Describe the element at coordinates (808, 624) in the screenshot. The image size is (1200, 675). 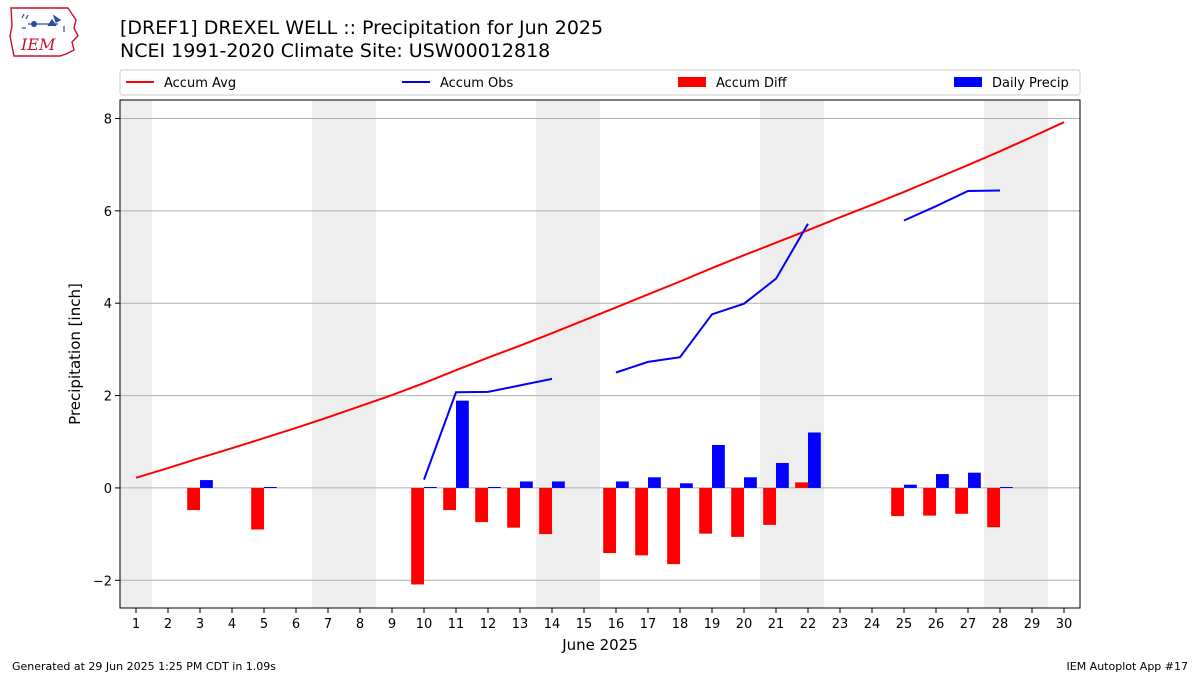
I see `x-tick-label: 22` at that location.